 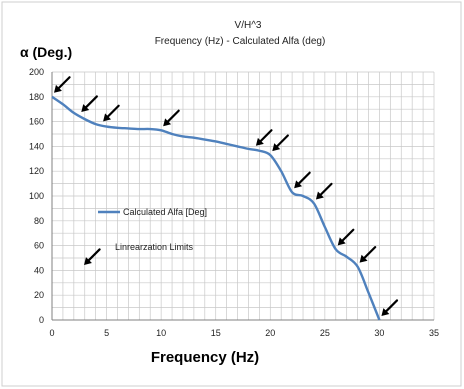 What do you see at coordinates (270, 333) in the screenshot?
I see `x-tick-label: 20` at bounding box center [270, 333].